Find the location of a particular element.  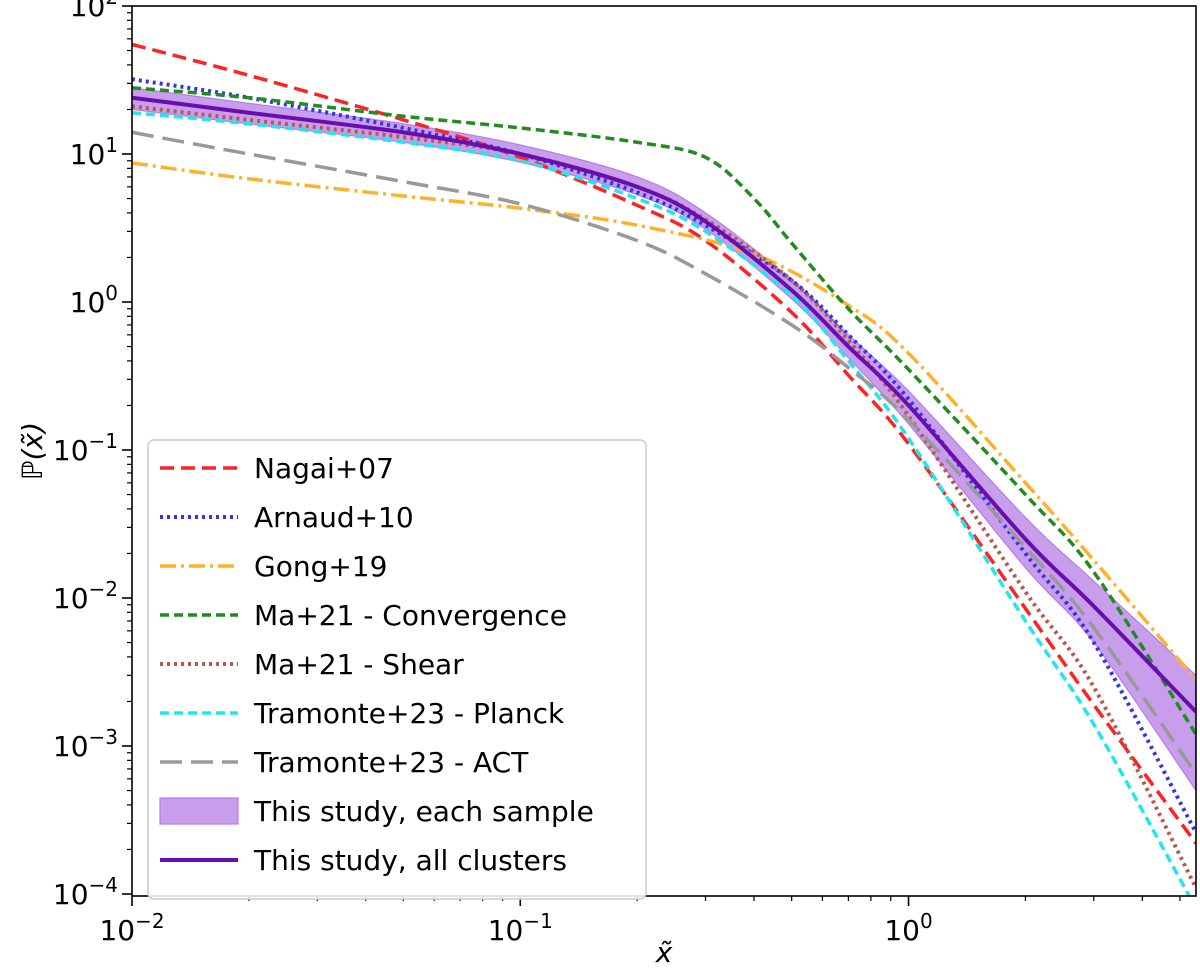

x-tick-label: 10⁻² is located at coordinates (131, 928).